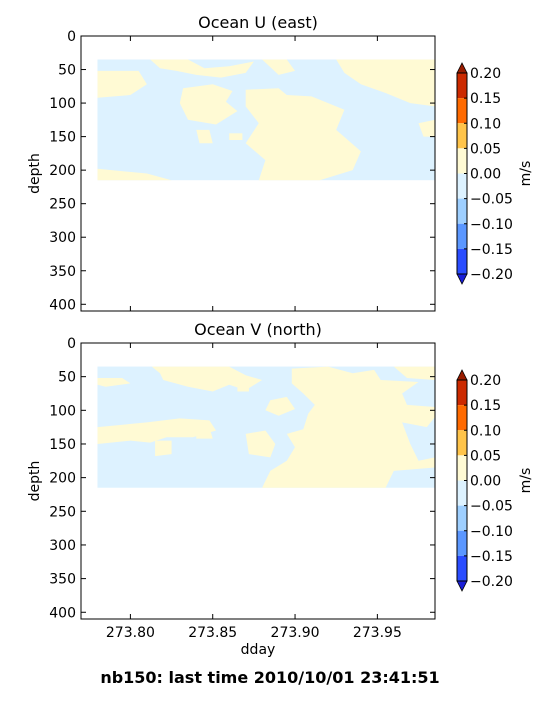 This screenshot has height=720, width=540. Describe the element at coordinates (258, 22) in the screenshot. I see `chart-title: Ocean U (east)` at that location.